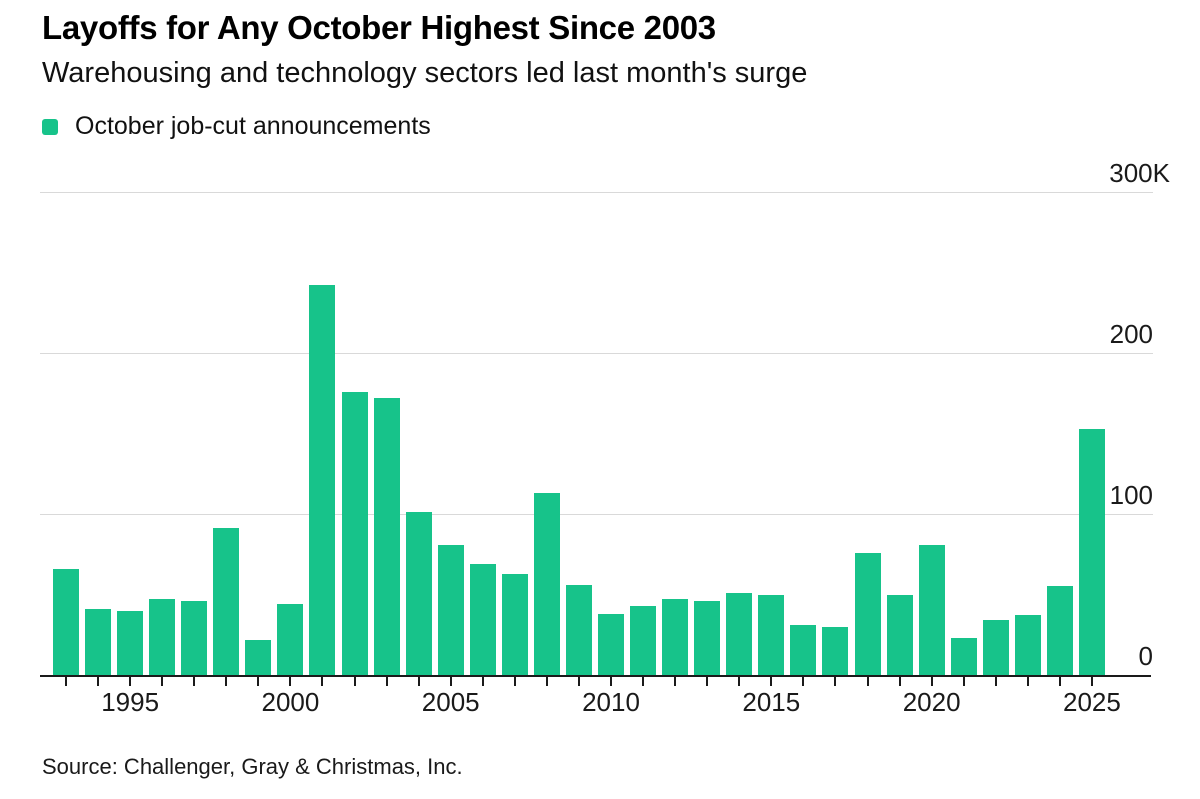 This screenshot has width=1200, height=799. I want to click on x-axis-label: 2010, so click(611, 702).